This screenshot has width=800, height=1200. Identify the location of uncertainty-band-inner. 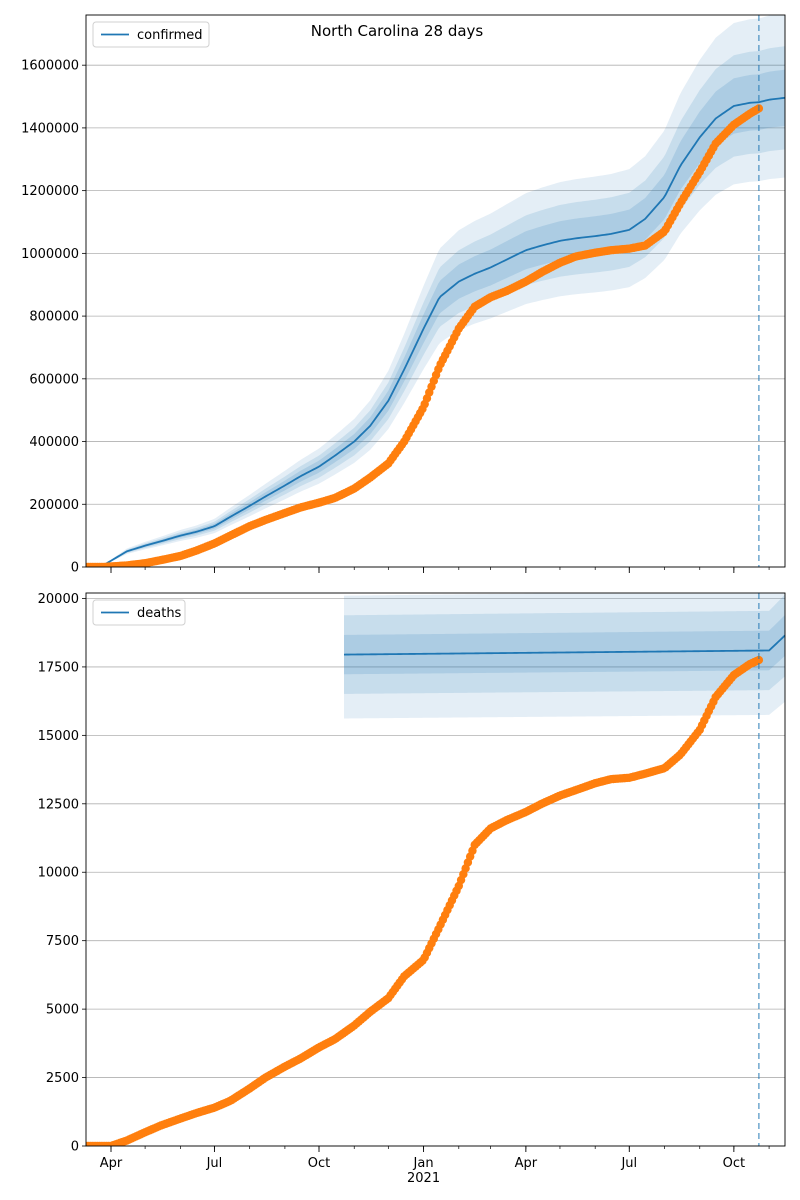
(564, 645).